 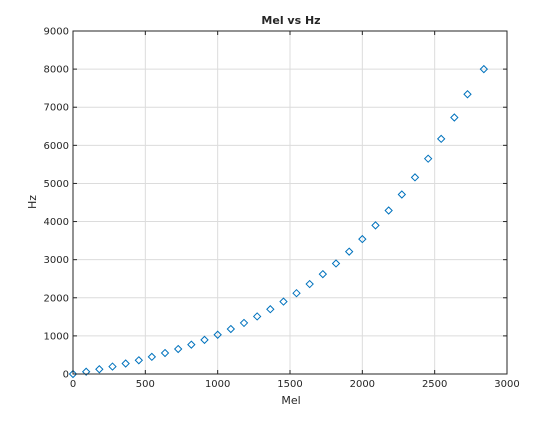 What do you see at coordinates (56, 336) in the screenshot?
I see `y-tick-label: 1000` at bounding box center [56, 336].